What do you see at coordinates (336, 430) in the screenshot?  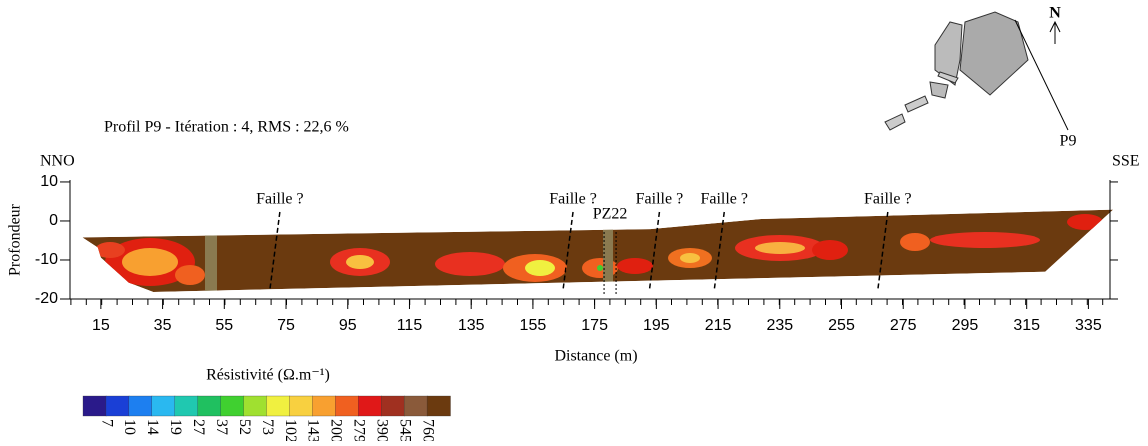 I see `colorbar-label: 200` at bounding box center [336, 430].